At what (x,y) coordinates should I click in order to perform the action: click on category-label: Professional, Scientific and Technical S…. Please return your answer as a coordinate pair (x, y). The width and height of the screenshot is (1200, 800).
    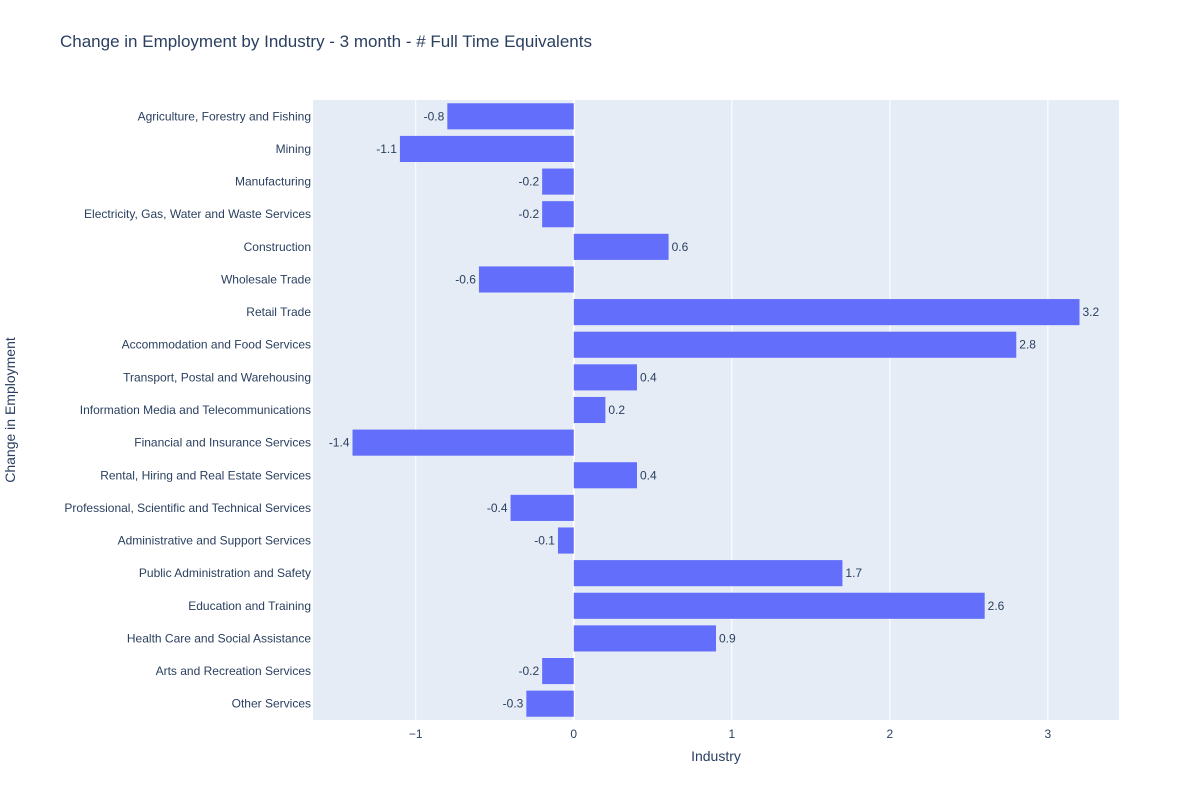
    Looking at the image, I should click on (187, 508).